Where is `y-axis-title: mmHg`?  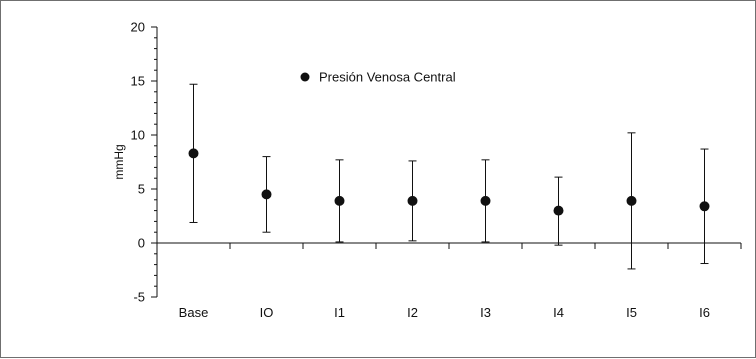 y-axis-title: mmHg is located at coordinates (119, 161).